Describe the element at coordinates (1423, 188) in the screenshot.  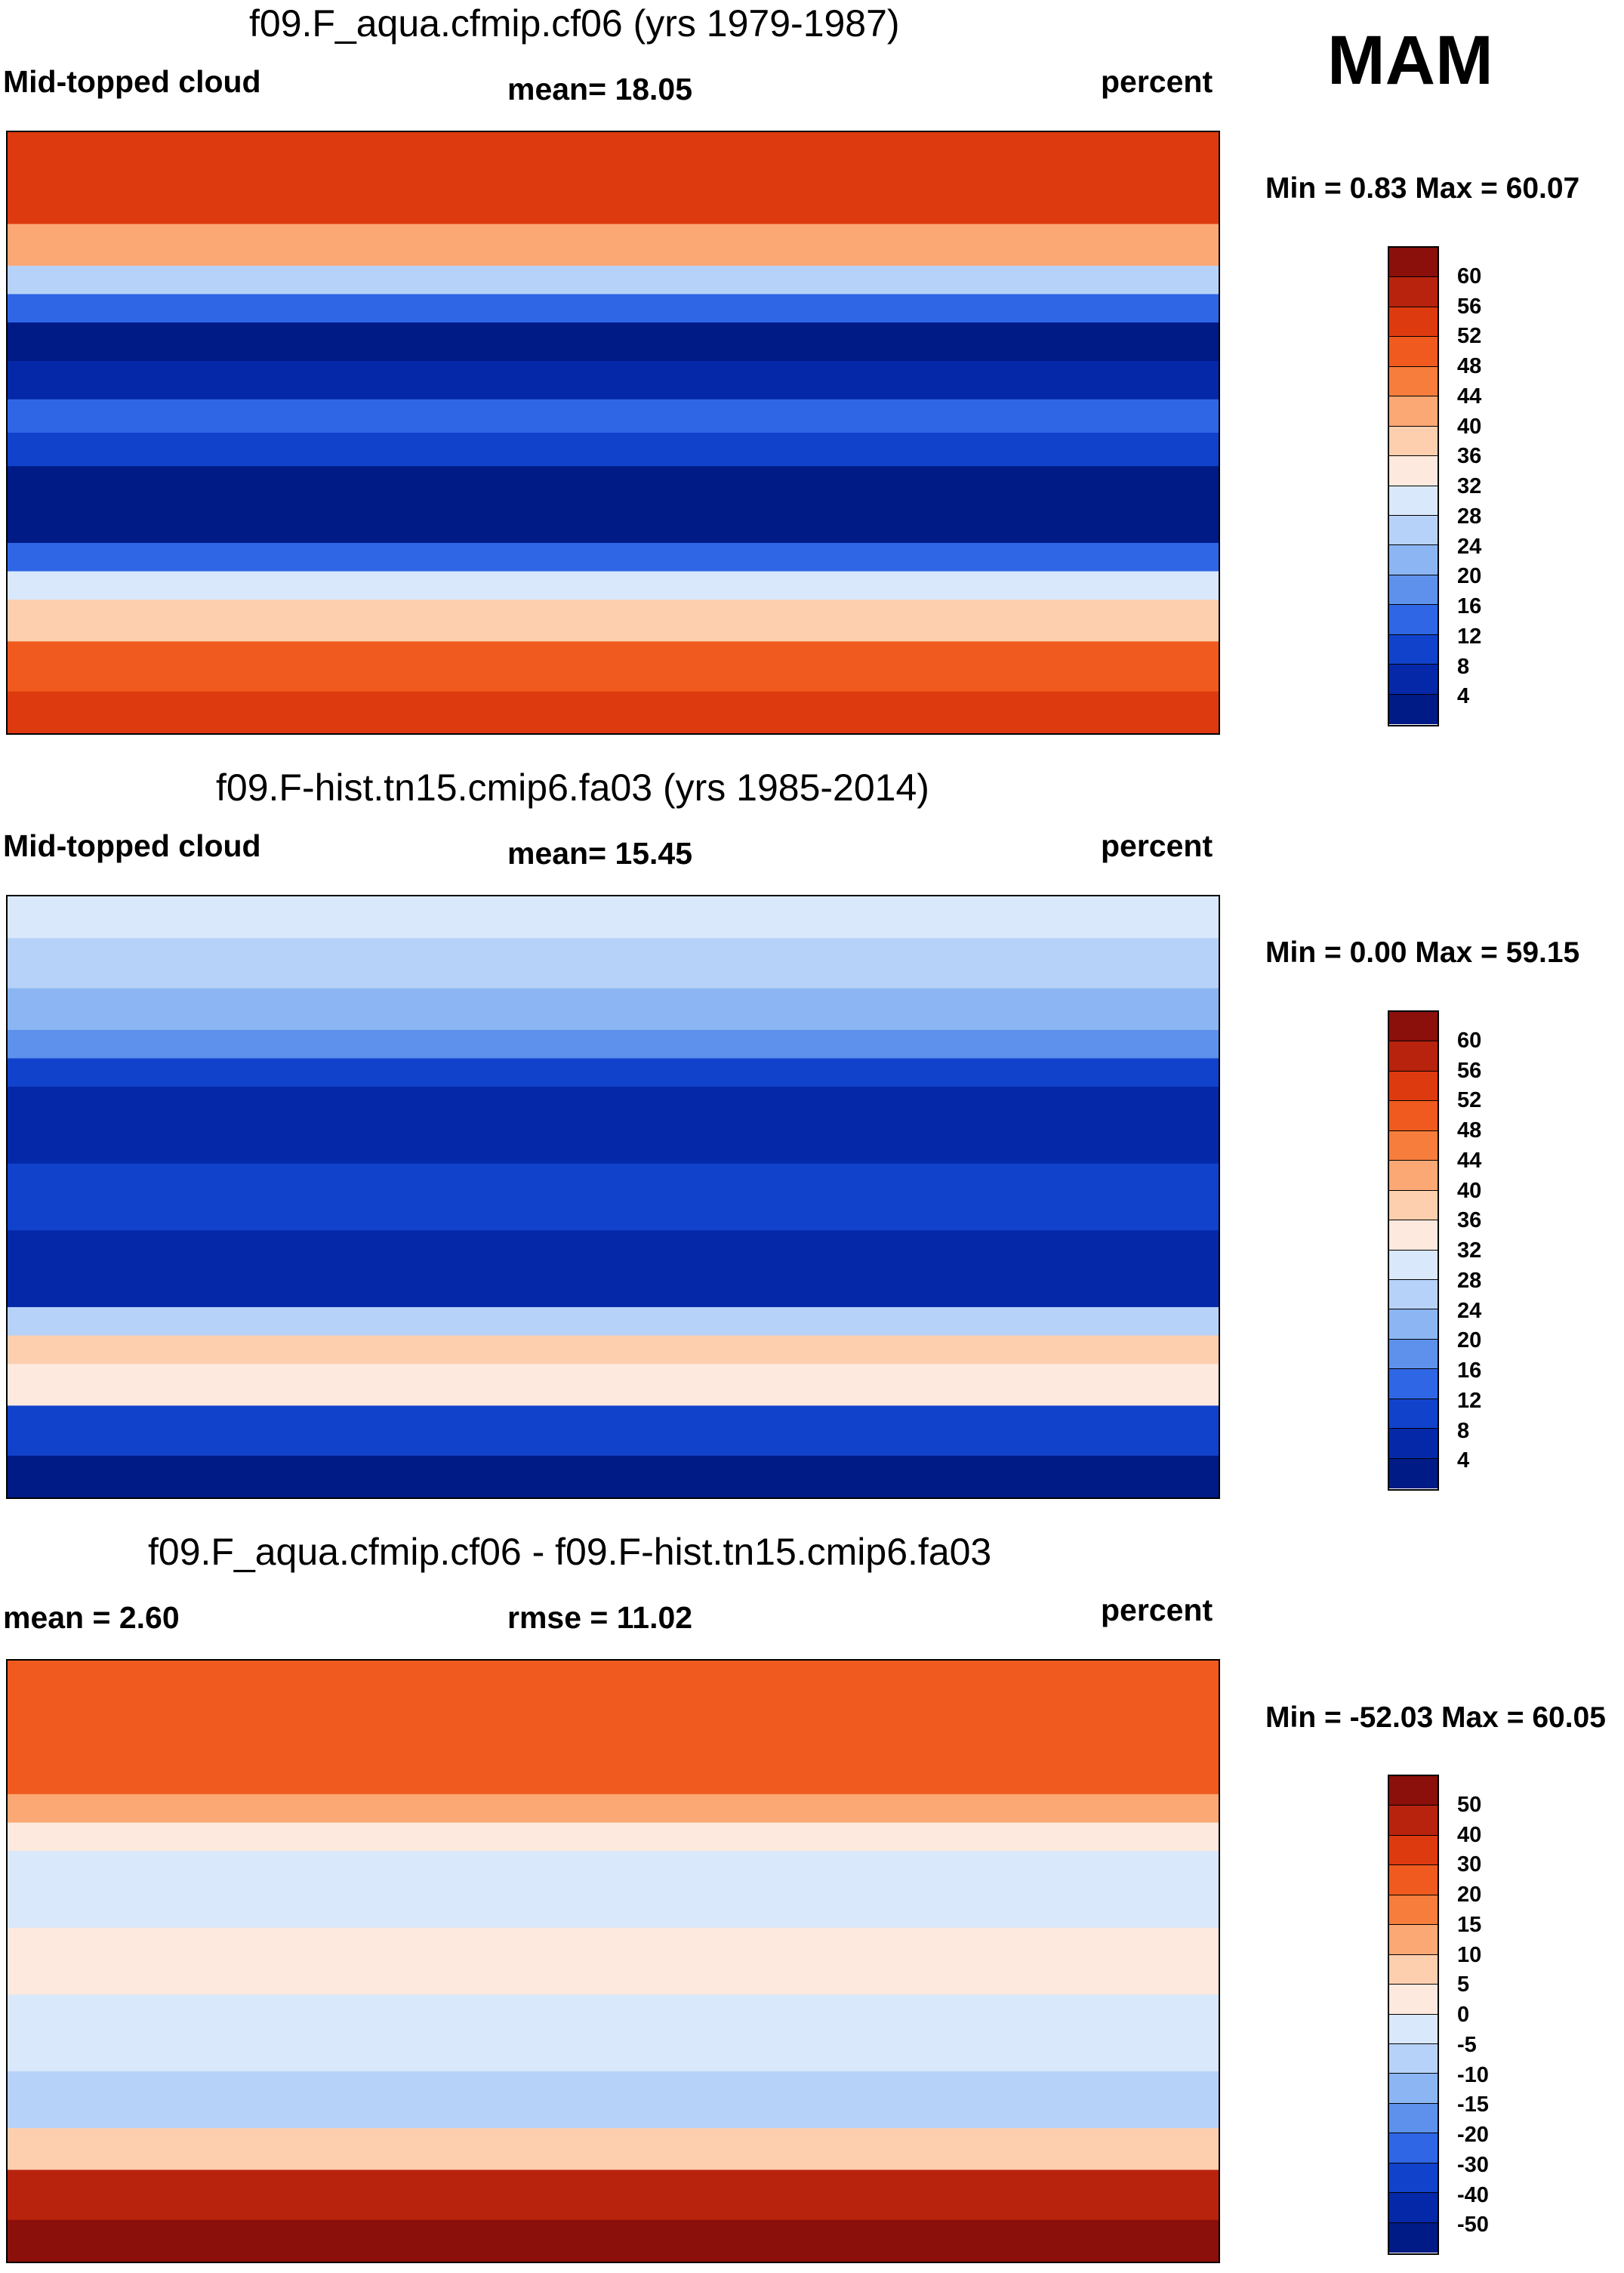
I see `panel-1-minmax: Min = 0.83 Max = 60.07` at that location.